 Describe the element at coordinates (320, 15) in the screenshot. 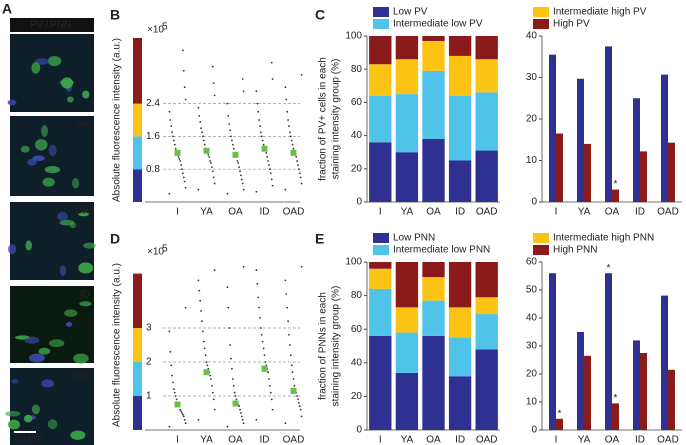

I see `panel-label: C` at that location.